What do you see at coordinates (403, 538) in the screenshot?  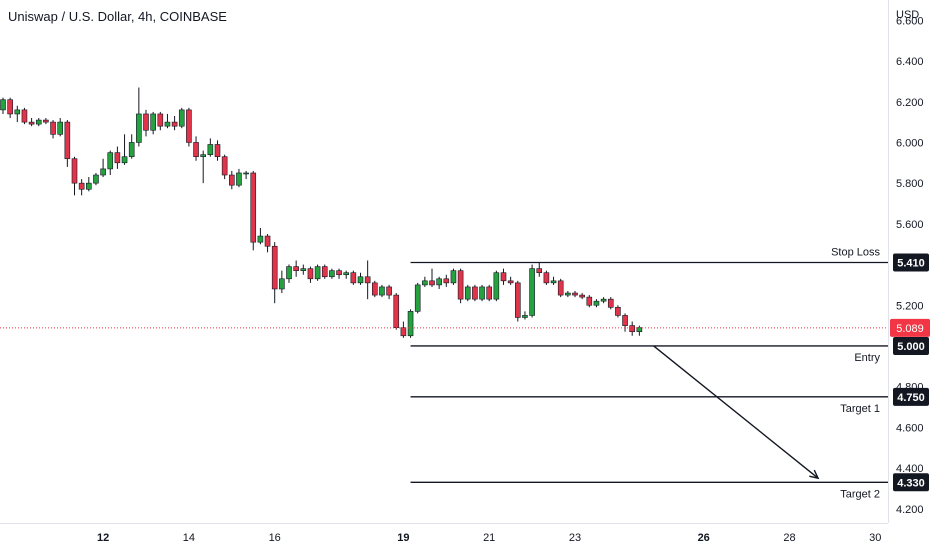 I see `time-tick-label: 19` at bounding box center [403, 538].